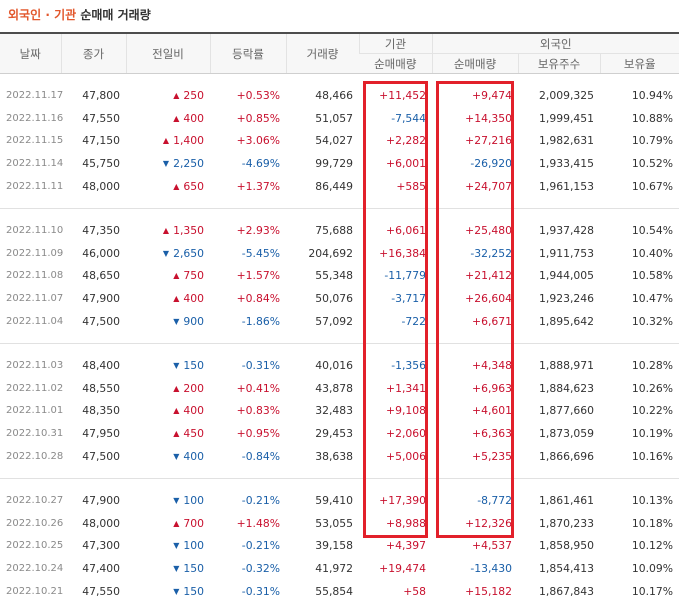 Image resolution: width=679 pixels, height=613 pixels. What do you see at coordinates (491, 164) in the screenshot?
I see `foreign-net-cell: -26,920` at bounding box center [491, 164].